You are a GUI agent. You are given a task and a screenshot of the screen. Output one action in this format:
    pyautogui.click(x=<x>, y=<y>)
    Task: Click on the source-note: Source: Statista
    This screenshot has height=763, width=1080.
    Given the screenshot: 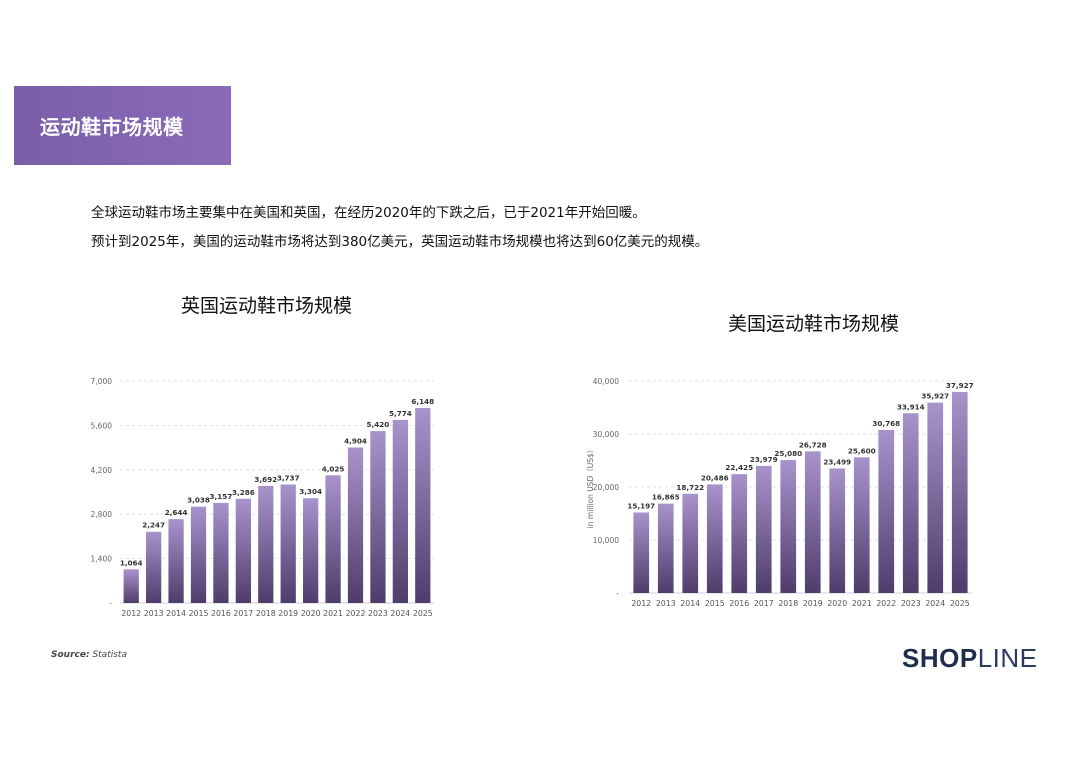 What is the action you would take?
    pyautogui.click(x=89, y=655)
    